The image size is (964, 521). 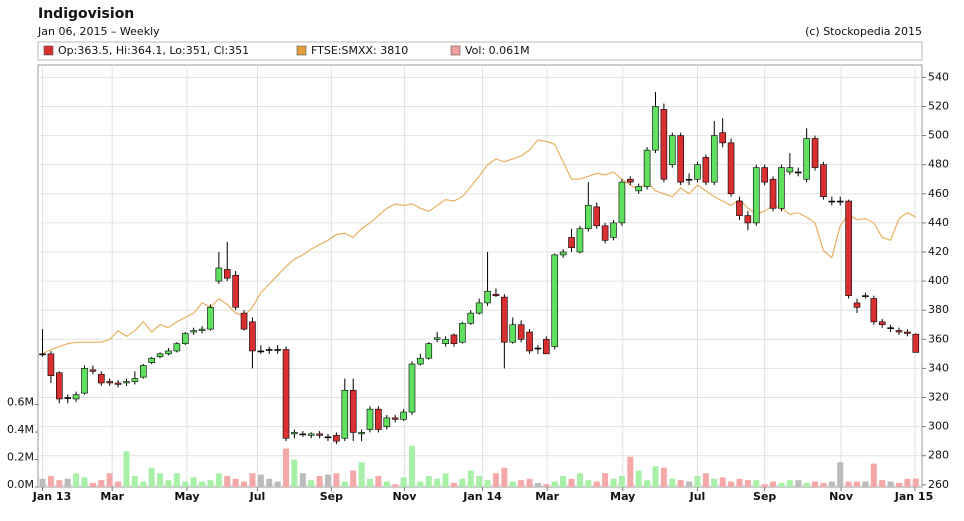 I want to click on y2-tick-label: 0.0M, so click(x=20, y=484).